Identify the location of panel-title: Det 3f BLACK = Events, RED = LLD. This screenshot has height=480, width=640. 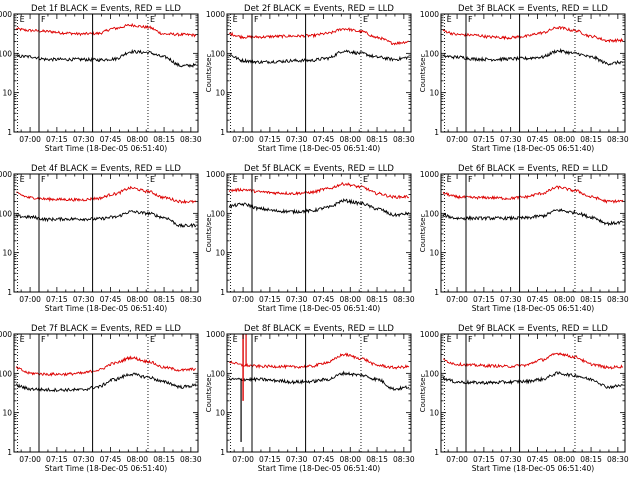
(533, 9).